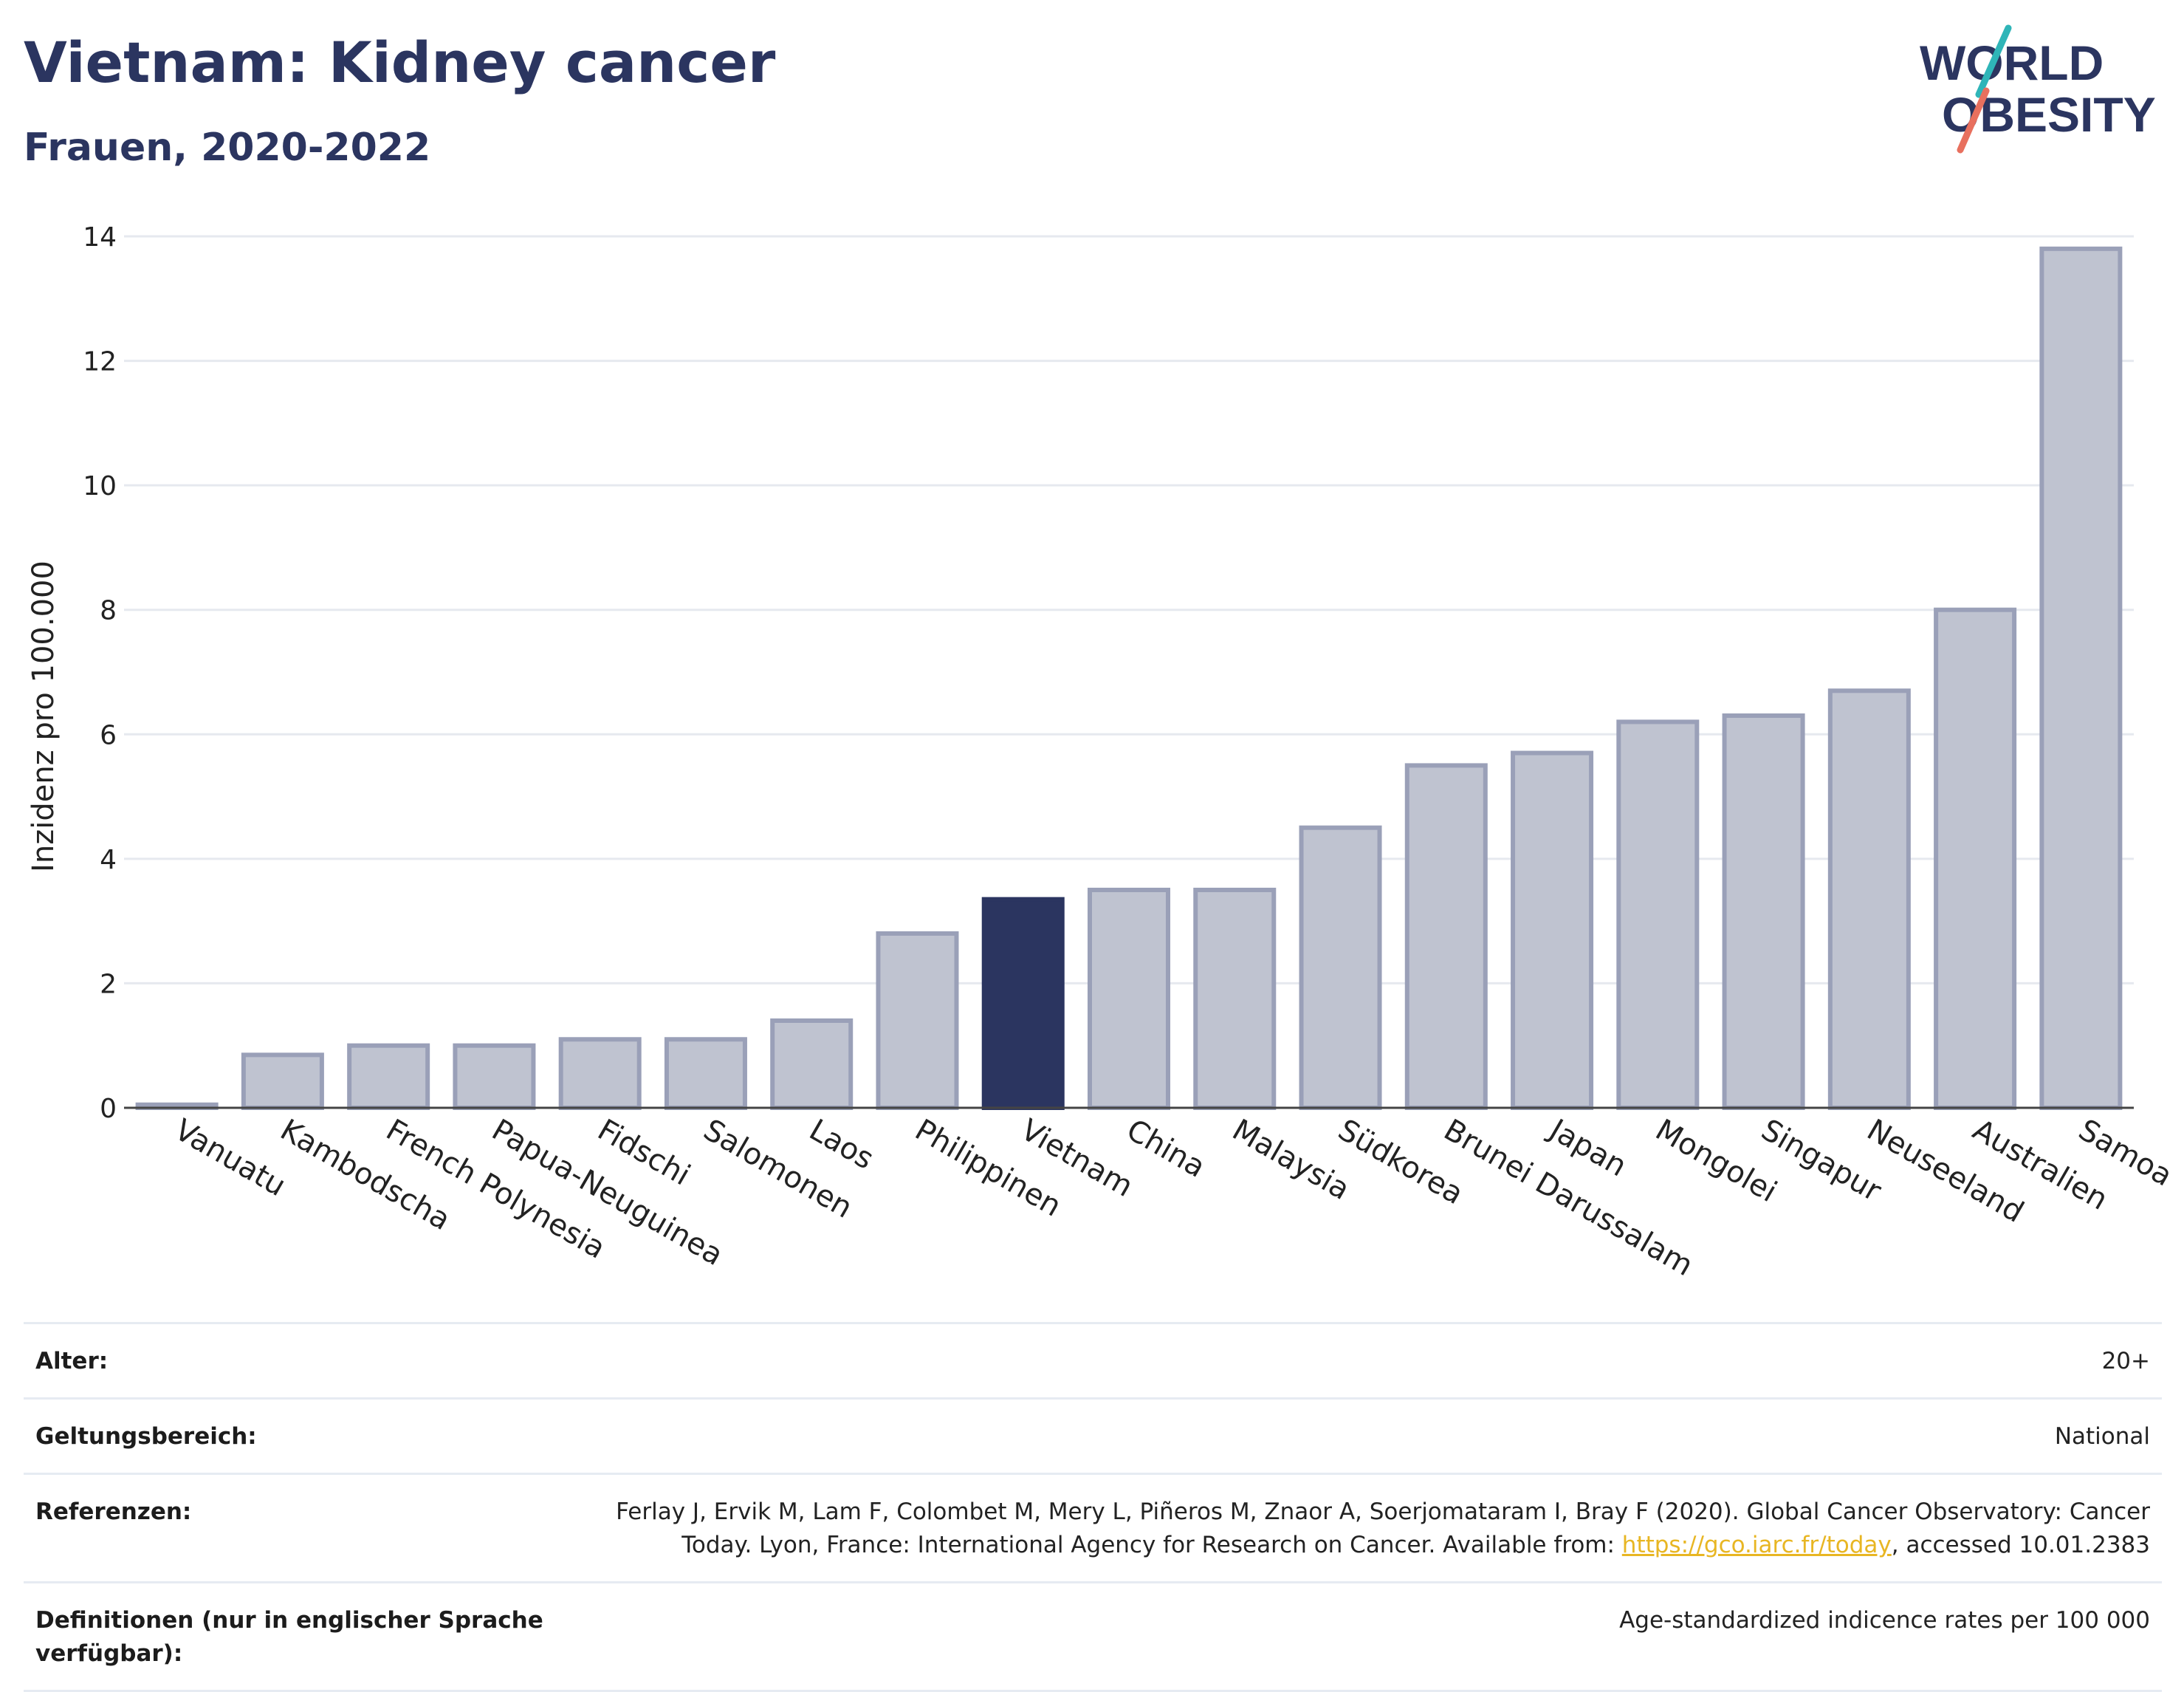  What do you see at coordinates (100, 362) in the screenshot?
I see `y-tick-label: 12` at bounding box center [100, 362].